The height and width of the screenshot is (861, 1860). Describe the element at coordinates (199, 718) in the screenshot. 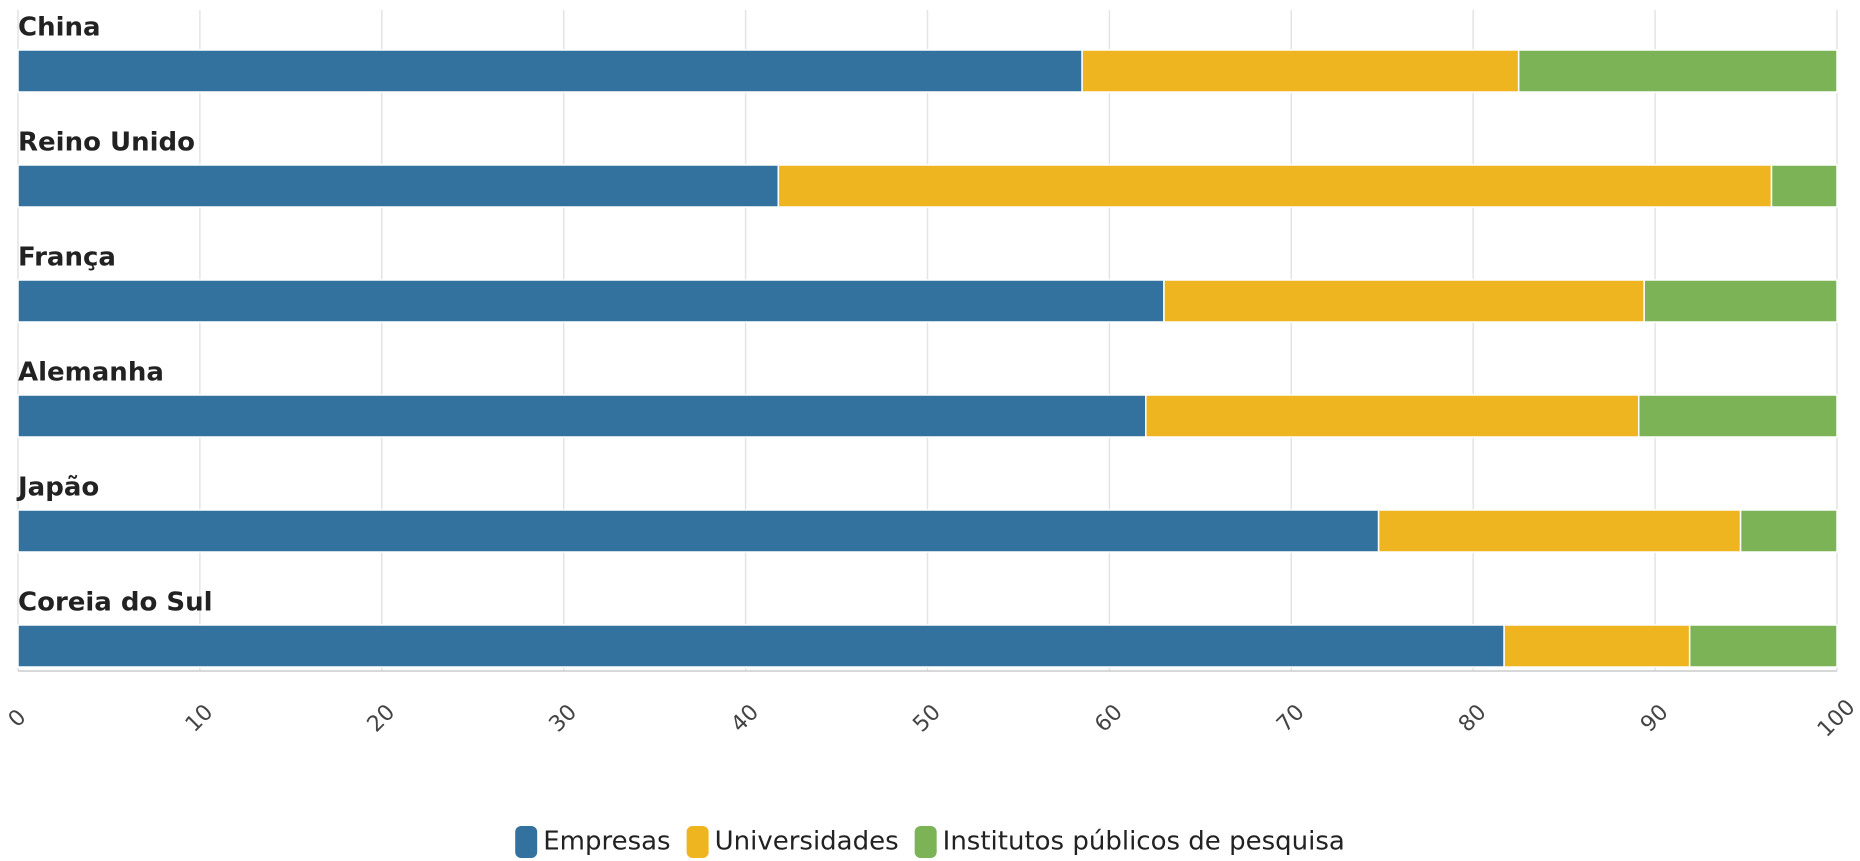

I see `x-tick-label: 10` at that location.